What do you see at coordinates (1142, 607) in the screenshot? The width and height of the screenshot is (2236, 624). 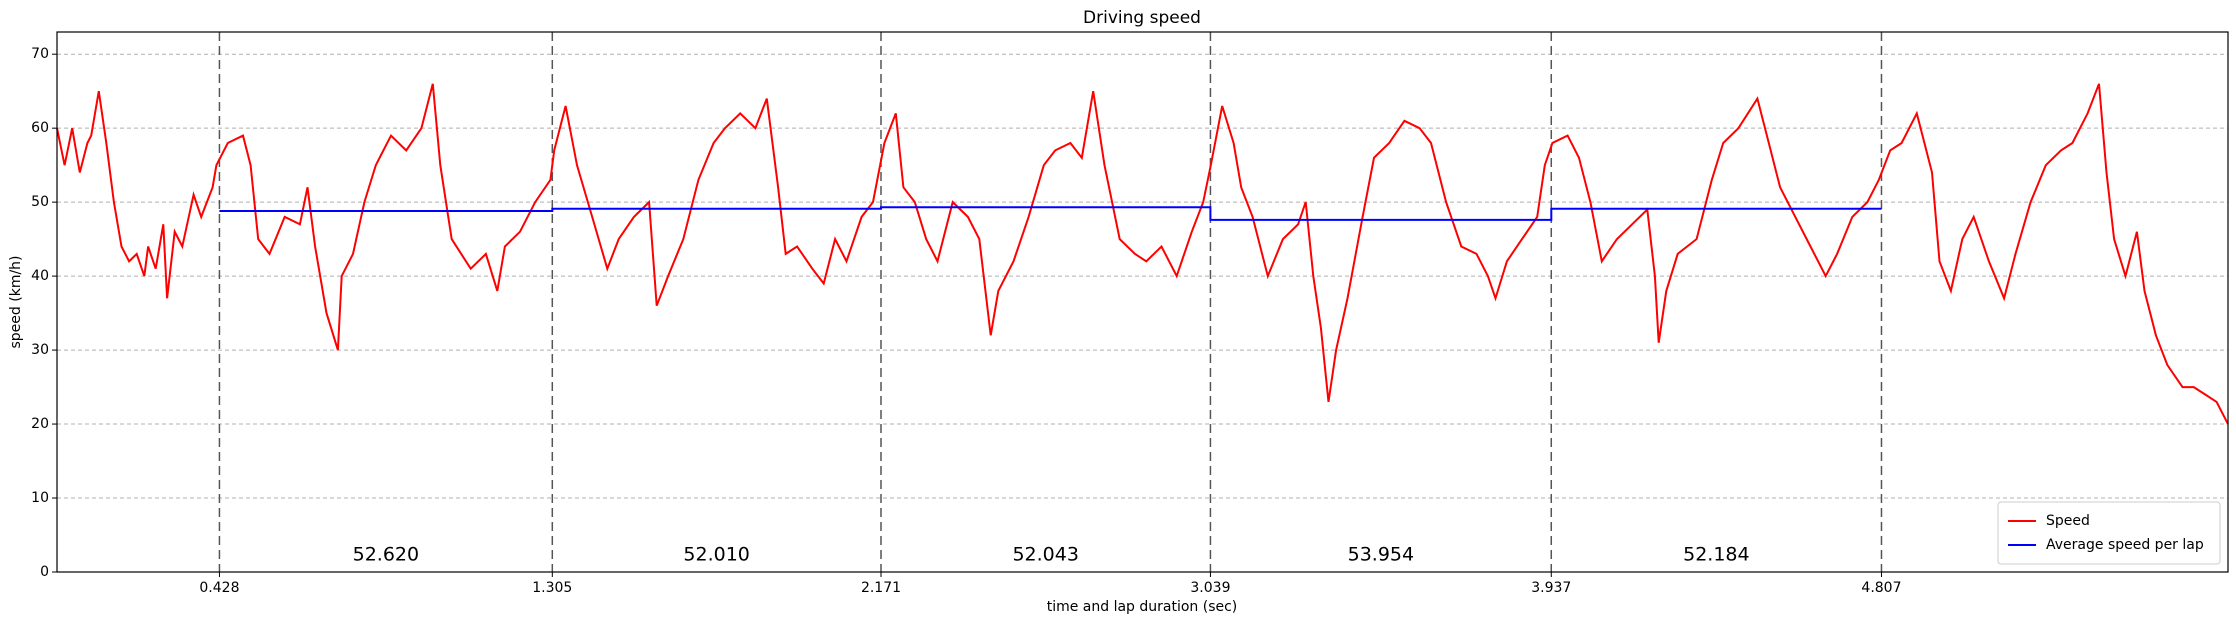 I see `x-axis-label: time and lap duration (sec)` at bounding box center [1142, 607].